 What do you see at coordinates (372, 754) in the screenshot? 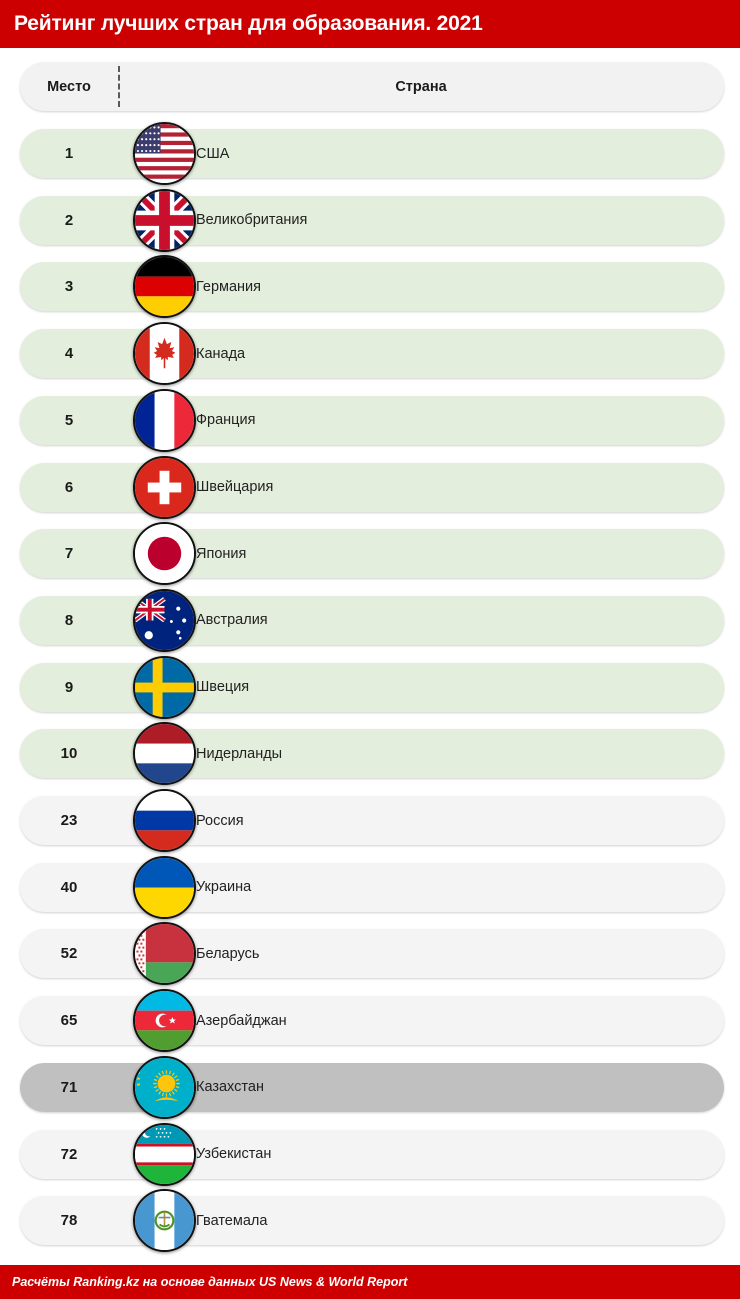
I see `table-row: 10 Нидерланды` at bounding box center [372, 754].